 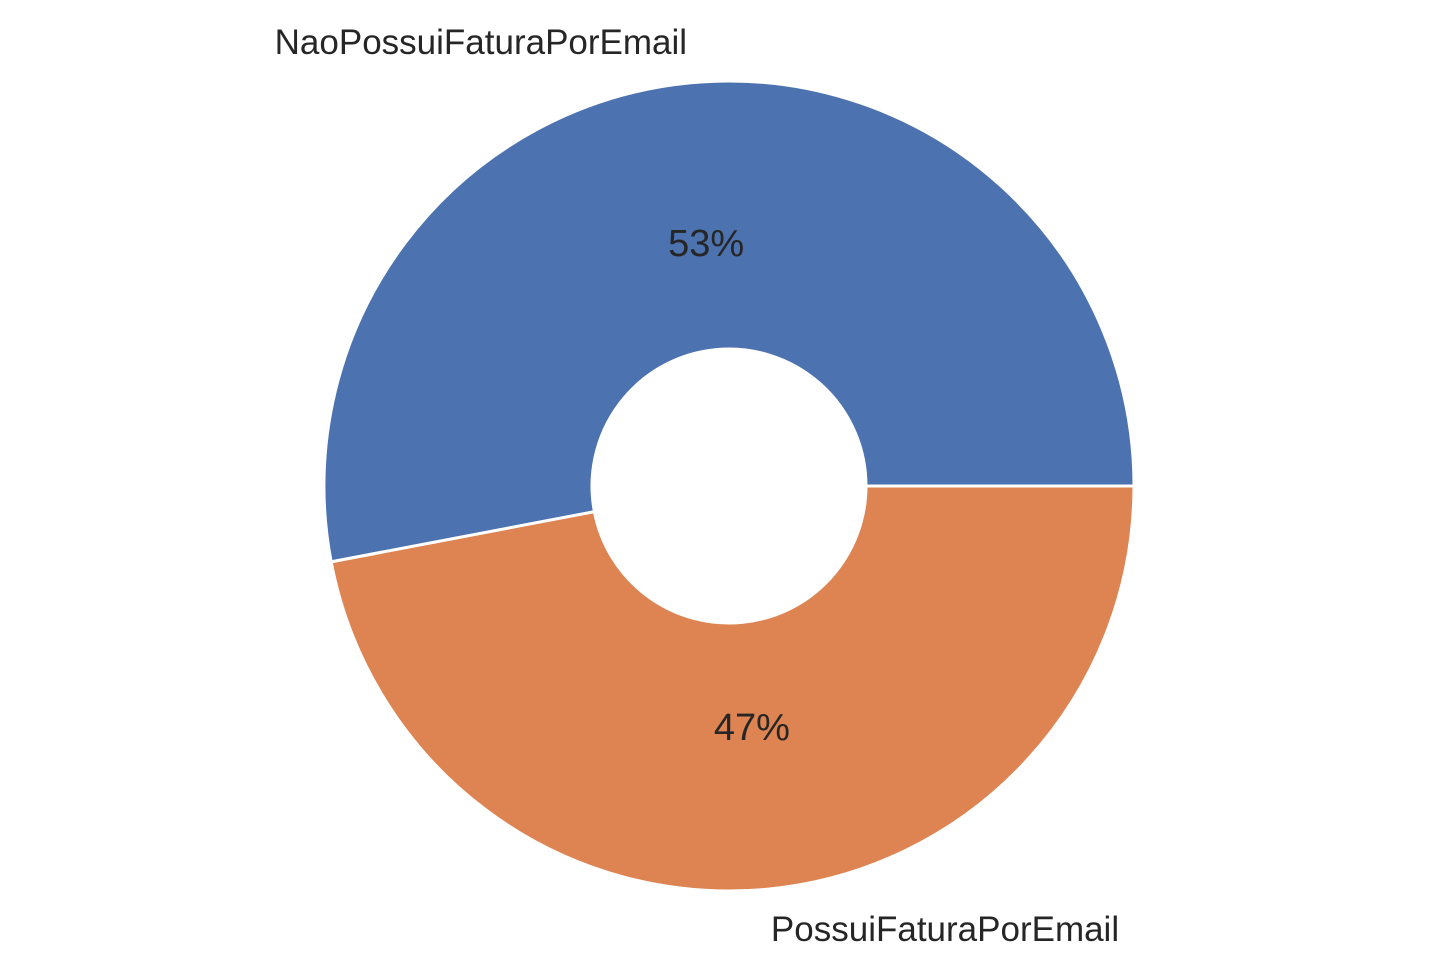 What do you see at coordinates (752, 728) in the screenshot?
I see `value-label-PossuiFaturaPorEmail: 47%` at bounding box center [752, 728].